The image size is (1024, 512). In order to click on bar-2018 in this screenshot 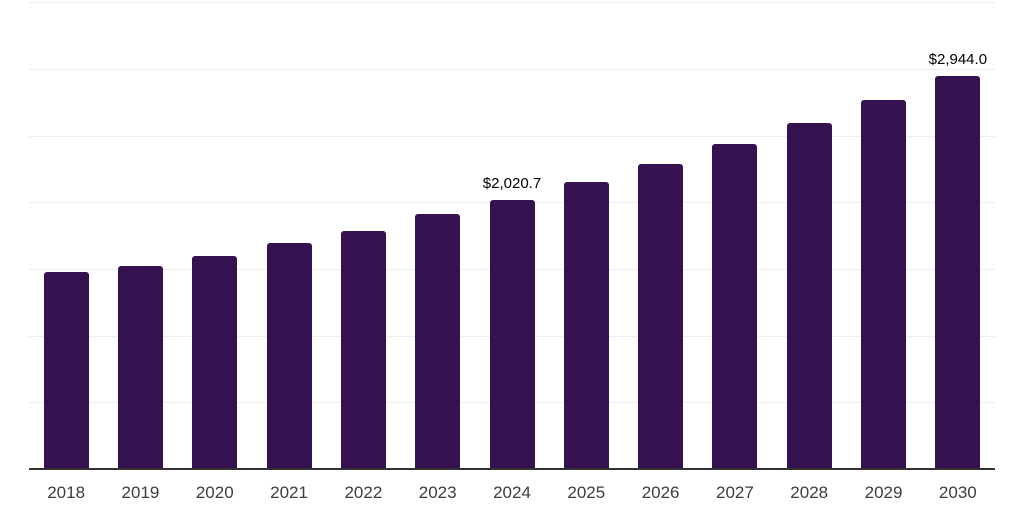, I will do `click(66, 370)`.